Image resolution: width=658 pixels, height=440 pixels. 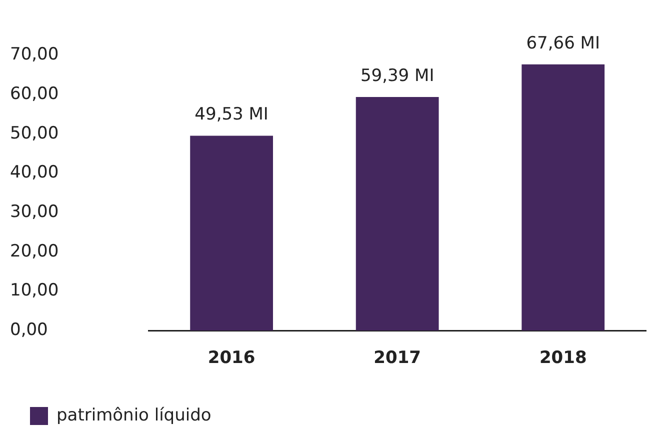 I want to click on y-tick-label: 10,00, so click(x=34, y=290).